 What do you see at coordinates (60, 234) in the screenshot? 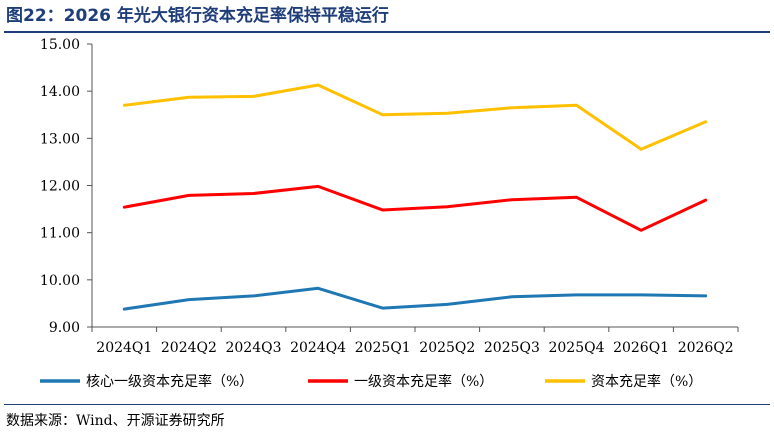
I see `y-tick-label: 11.00` at bounding box center [60, 234].